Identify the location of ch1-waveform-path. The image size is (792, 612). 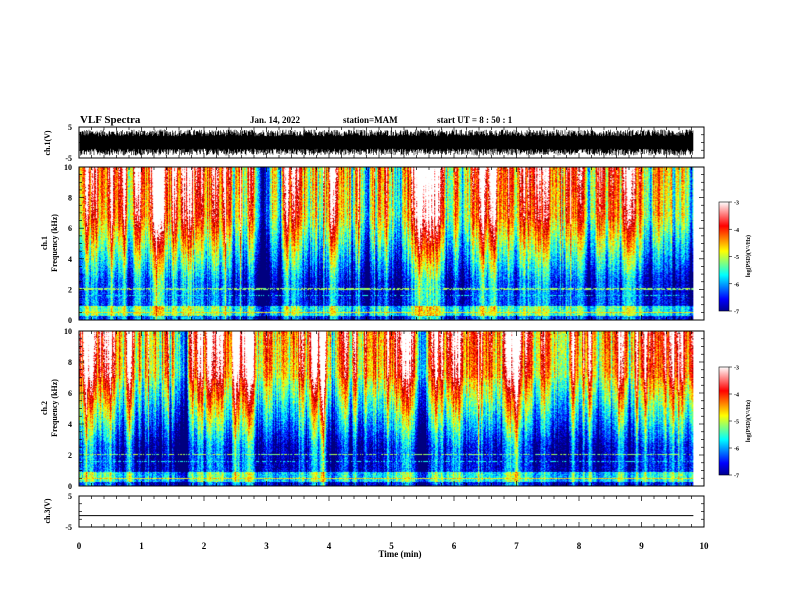
(386, 142).